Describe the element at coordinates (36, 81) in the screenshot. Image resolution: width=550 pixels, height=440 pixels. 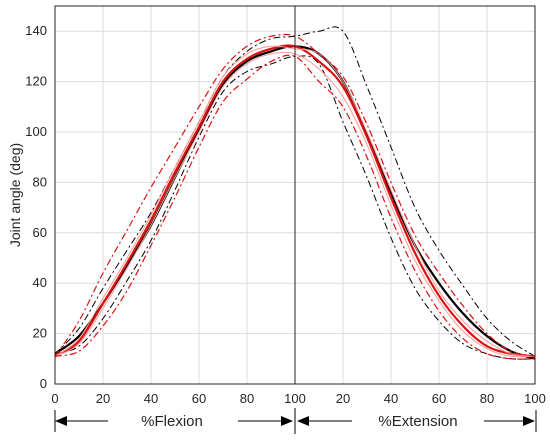
I see `y-tick-label: 120` at that location.